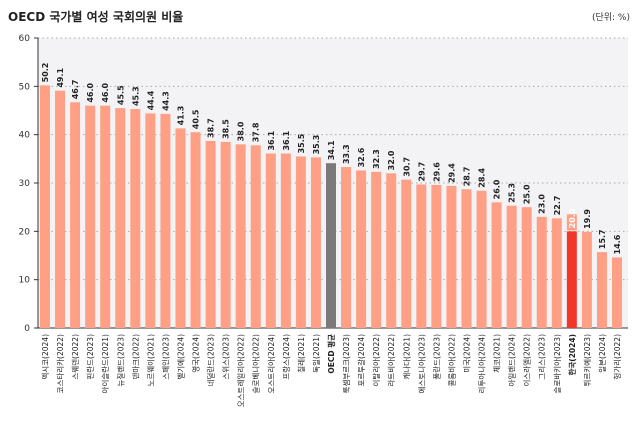  What do you see at coordinates (180, 357) in the screenshot?
I see `category-label: 벨기에(2024)` at bounding box center [180, 357].